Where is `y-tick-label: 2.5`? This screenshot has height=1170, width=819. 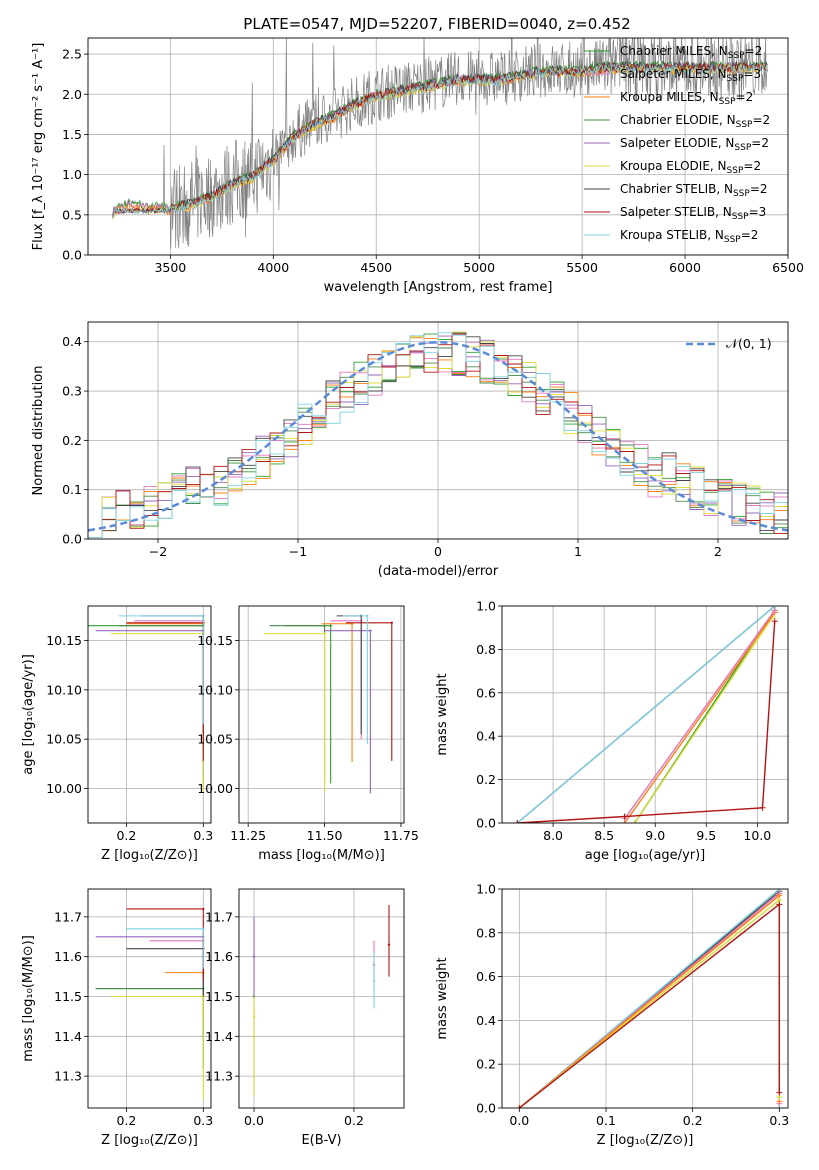
y-tick-label: 2.5 is located at coordinates (72, 54).